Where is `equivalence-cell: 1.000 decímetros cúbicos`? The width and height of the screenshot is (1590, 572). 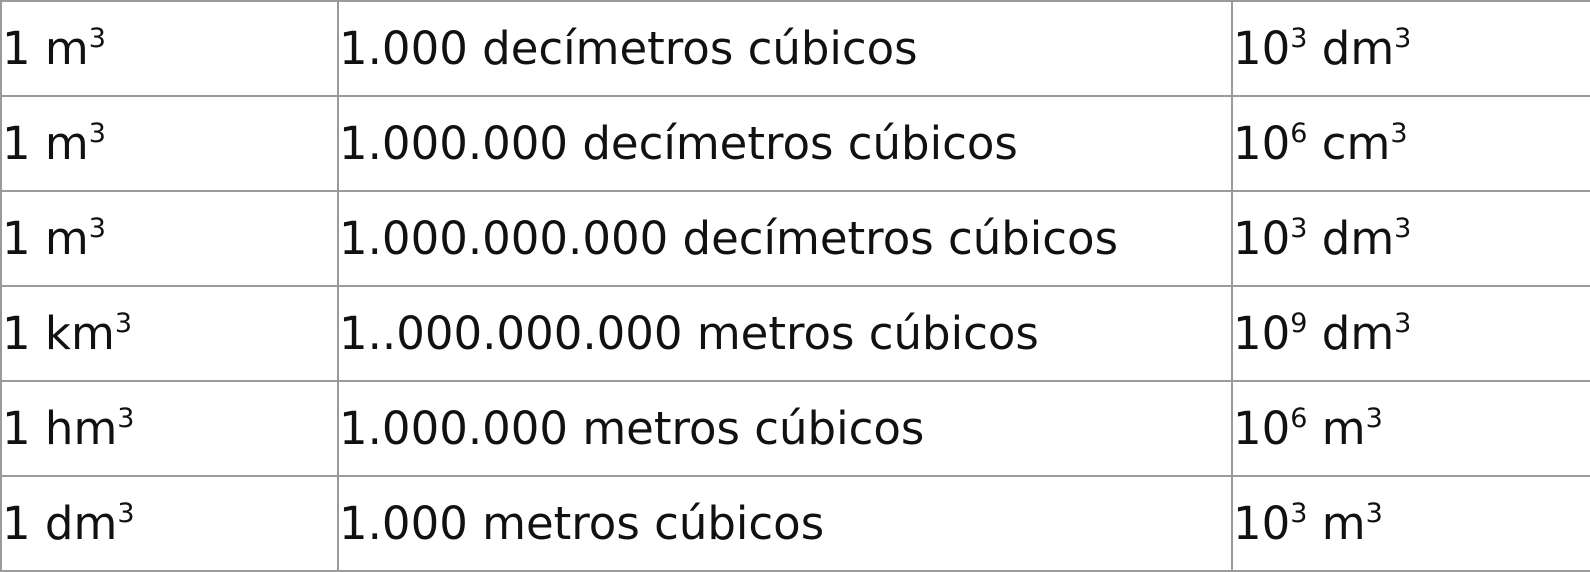 equivalence-cell: 1.000 decímetros cúbicos is located at coordinates (785, 48).